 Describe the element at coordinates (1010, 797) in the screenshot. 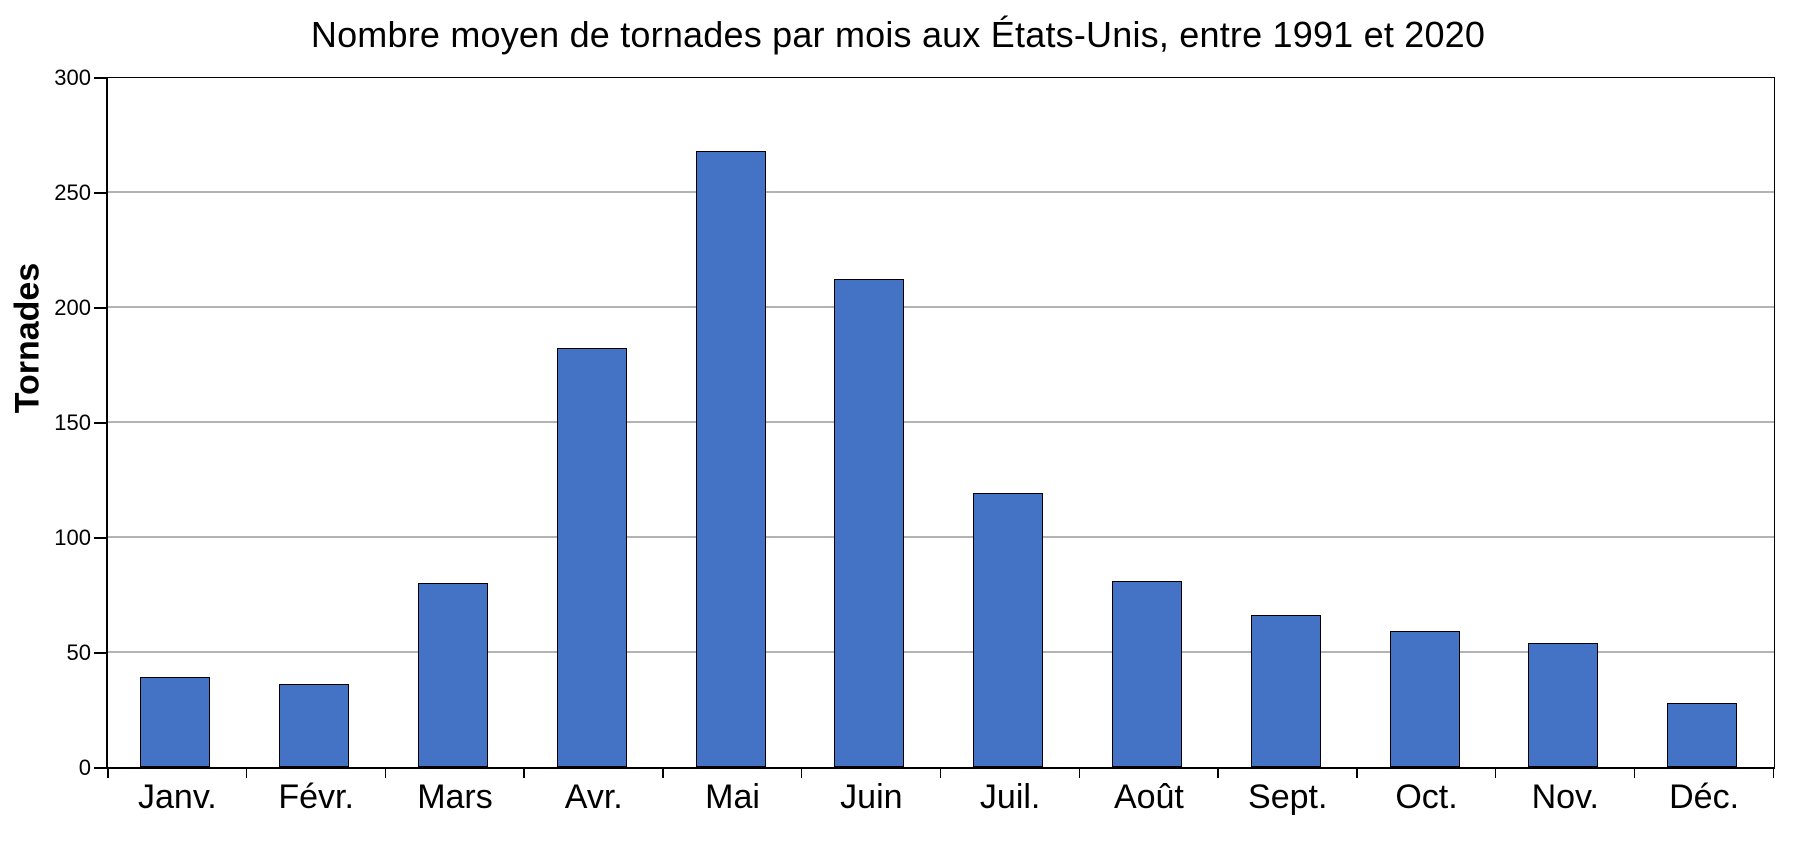

I see `x-tick-label: Juil.` at that location.